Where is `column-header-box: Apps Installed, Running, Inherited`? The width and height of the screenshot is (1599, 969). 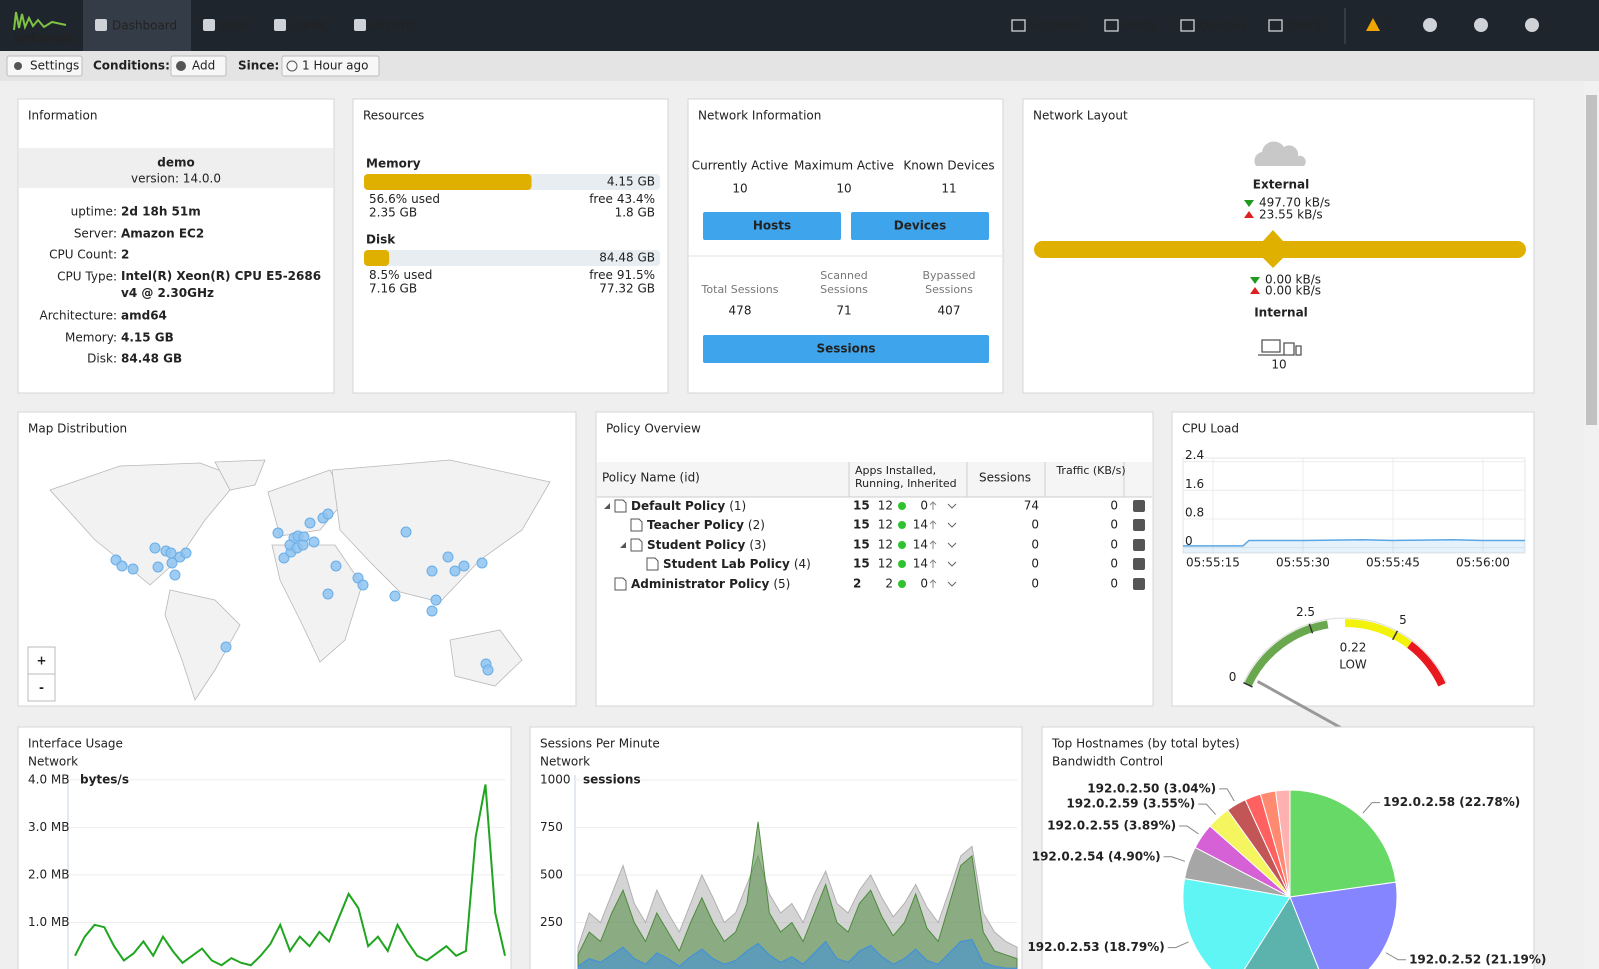
column-header-box: Apps Installed, Running, Inherited is located at coordinates (906, 477).